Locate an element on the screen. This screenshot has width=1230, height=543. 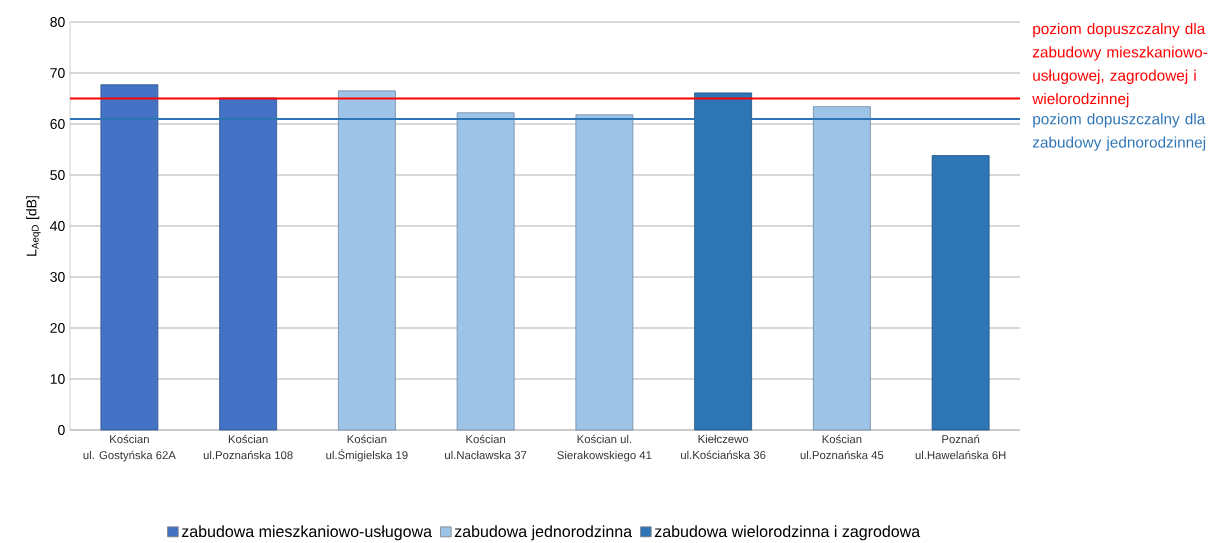
y-axis-title: L$_{AeqD}$ [dB] is located at coordinates (33, 226).